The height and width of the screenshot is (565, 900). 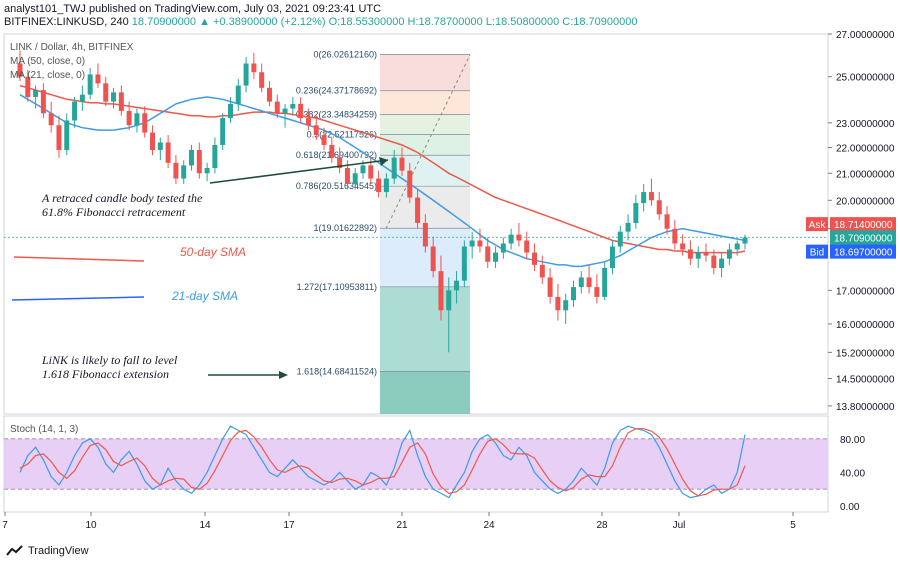 I want to click on price-tick-label: 22.00000000, so click(x=865, y=148).